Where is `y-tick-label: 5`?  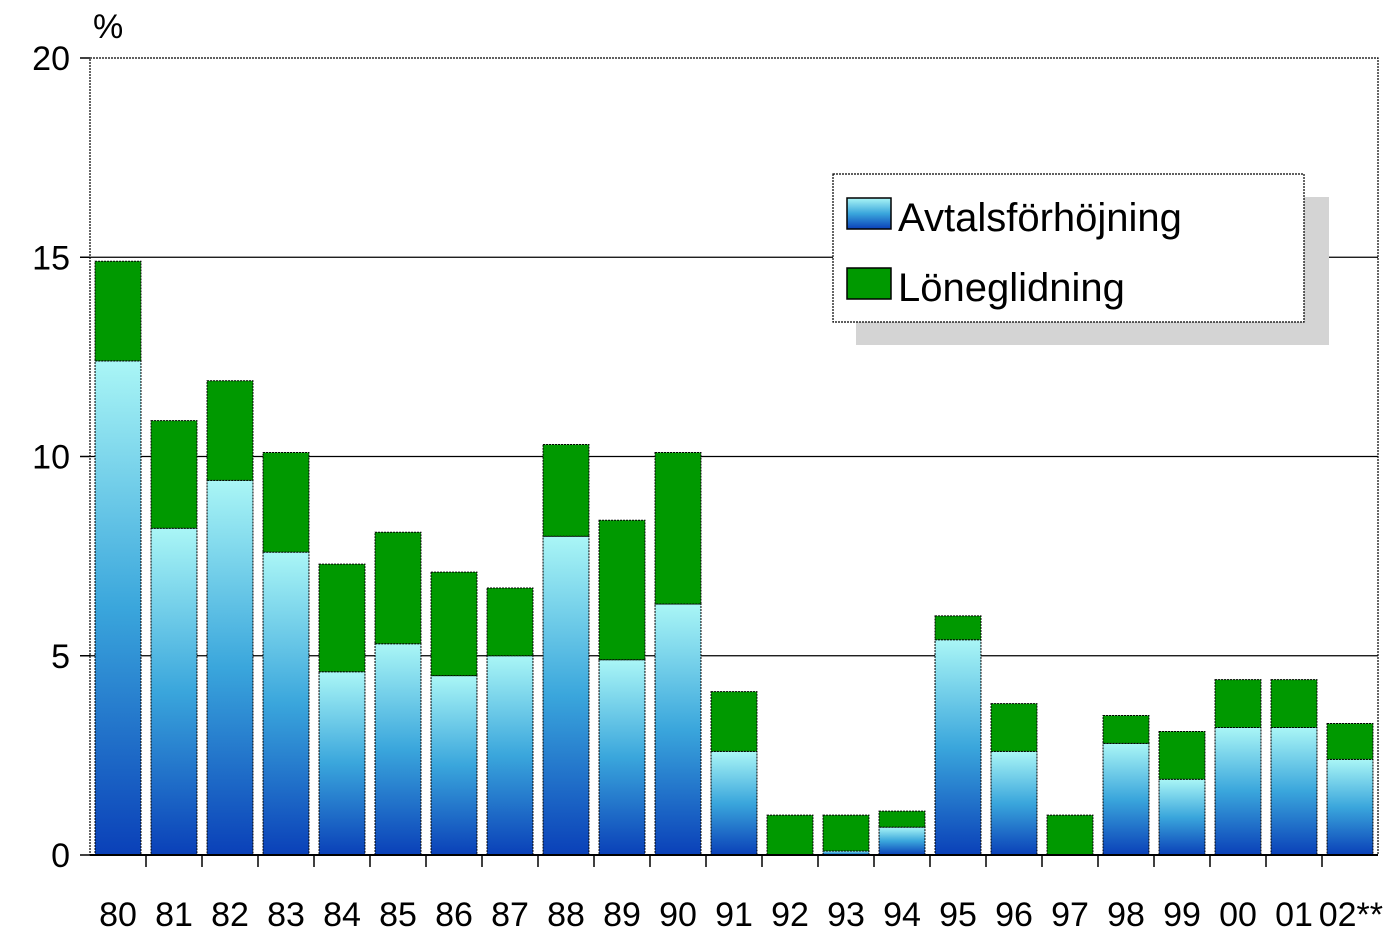 y-tick-label: 5 is located at coordinates (60, 657).